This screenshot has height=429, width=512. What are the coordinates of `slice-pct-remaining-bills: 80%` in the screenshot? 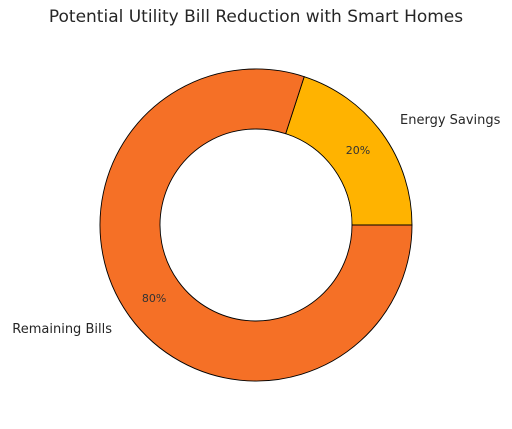 It's located at (154, 298).